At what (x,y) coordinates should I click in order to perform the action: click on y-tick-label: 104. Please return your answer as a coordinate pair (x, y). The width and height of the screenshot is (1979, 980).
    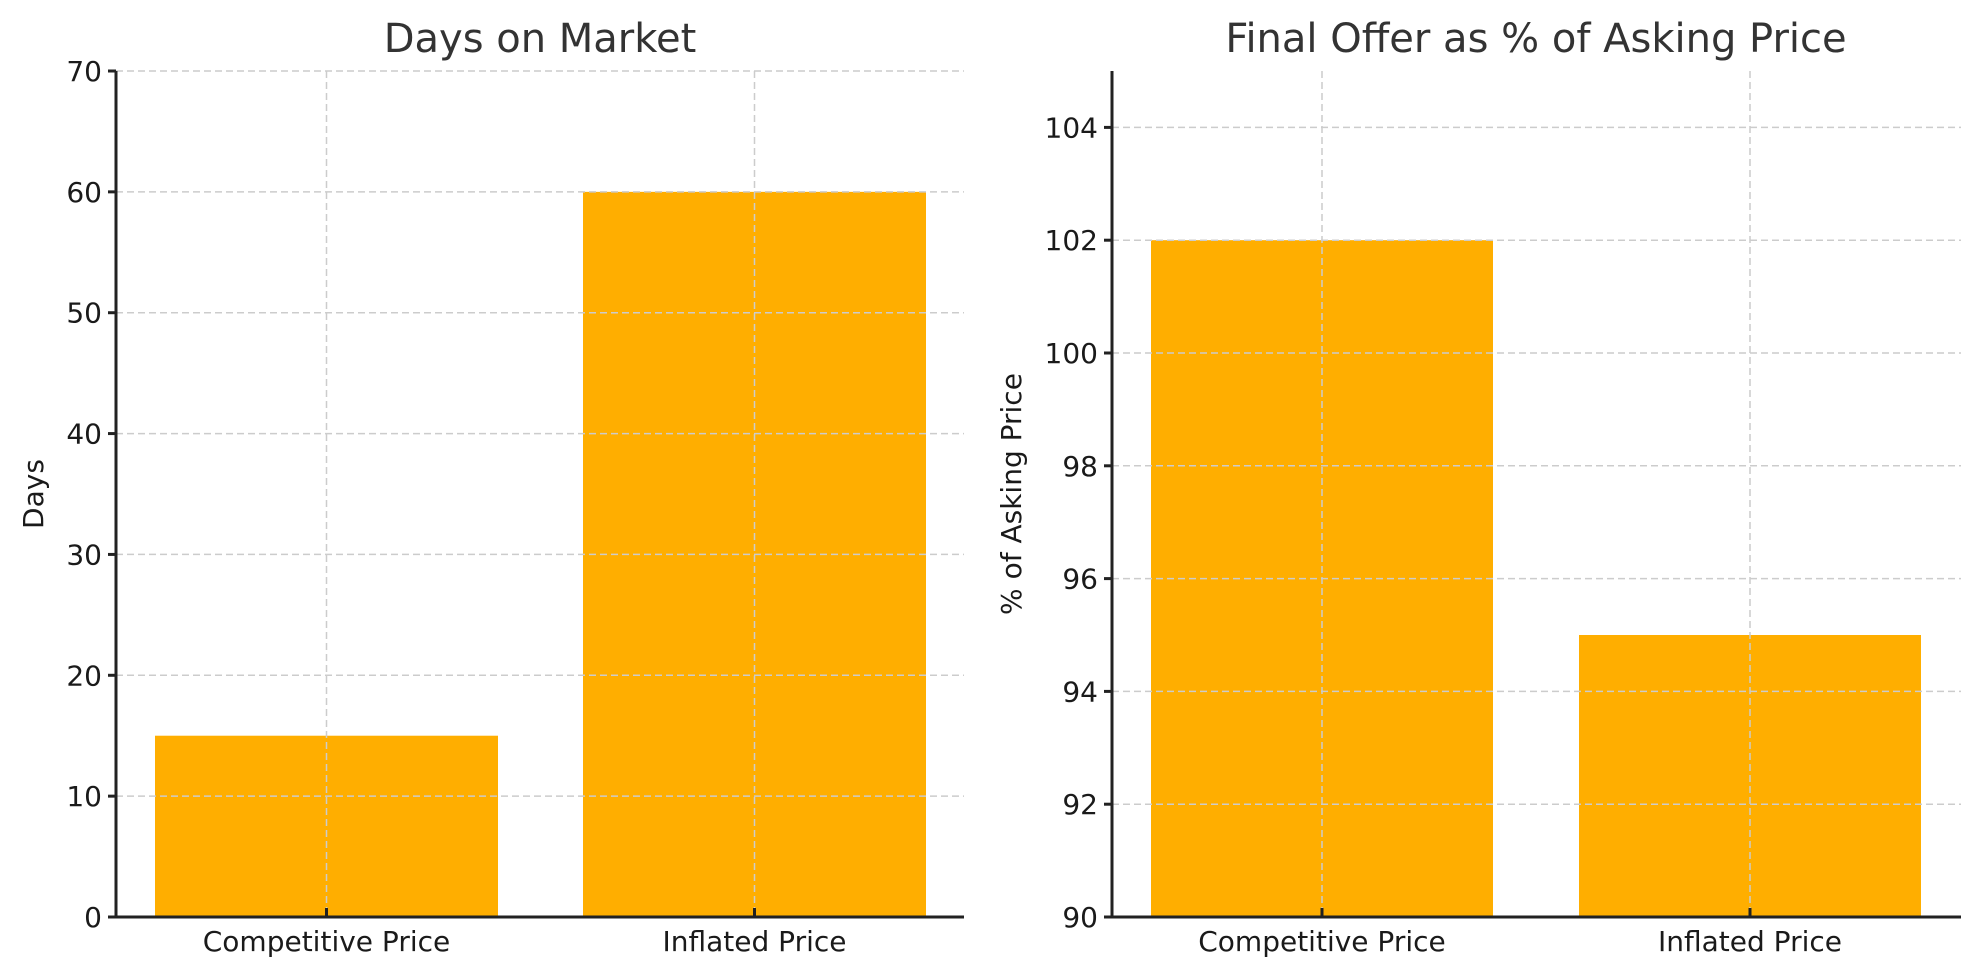
    Looking at the image, I should click on (1071, 127).